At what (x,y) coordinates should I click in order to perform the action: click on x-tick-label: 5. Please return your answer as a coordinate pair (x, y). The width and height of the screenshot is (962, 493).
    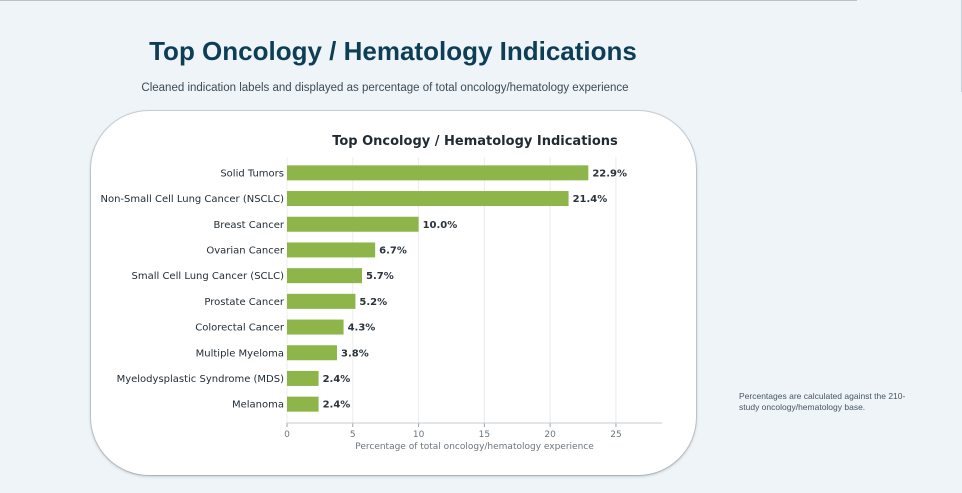
    Looking at the image, I should click on (353, 435).